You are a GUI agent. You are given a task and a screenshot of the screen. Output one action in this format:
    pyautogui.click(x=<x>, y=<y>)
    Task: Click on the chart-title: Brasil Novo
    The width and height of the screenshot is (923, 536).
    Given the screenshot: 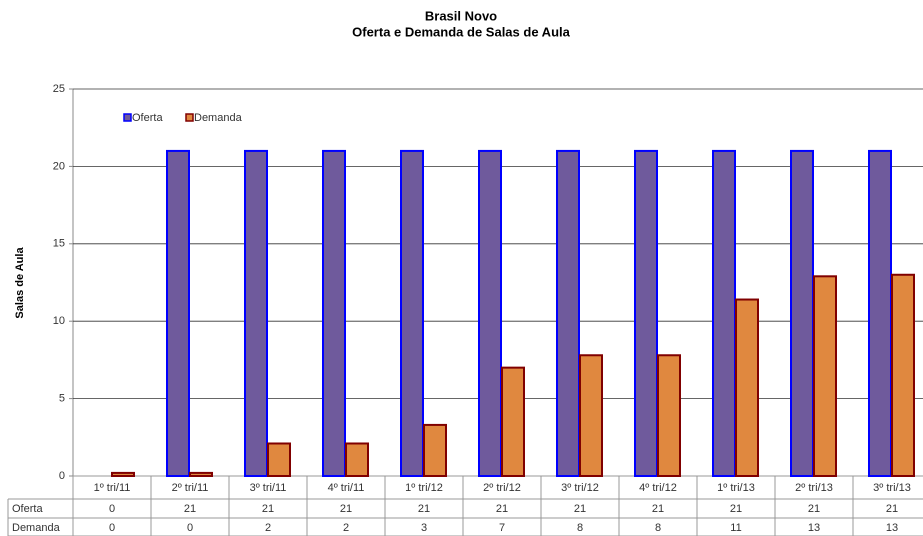 What is the action you would take?
    pyautogui.click(x=461, y=15)
    